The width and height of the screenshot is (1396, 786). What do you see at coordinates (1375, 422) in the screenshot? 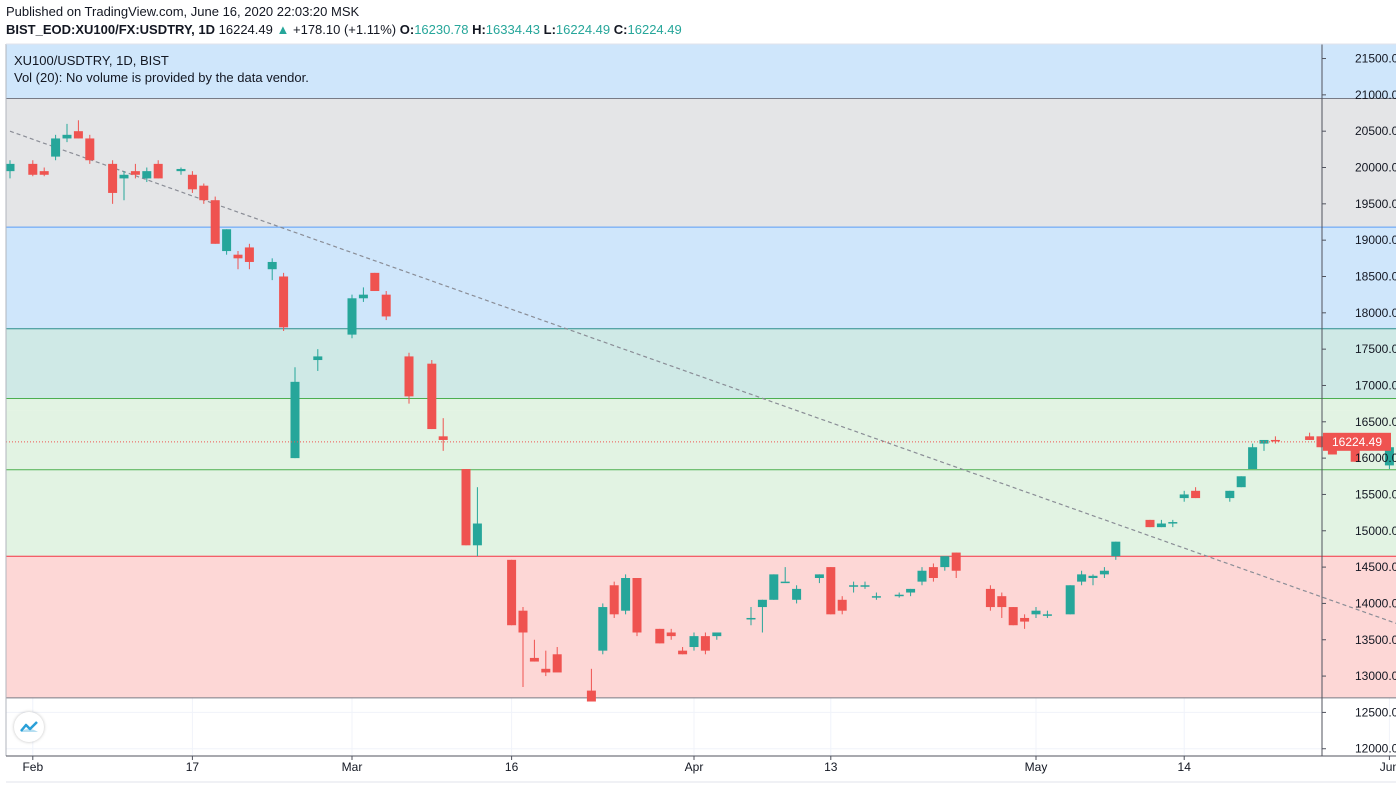
I see `y-tick-label: 16500.00` at bounding box center [1375, 422].